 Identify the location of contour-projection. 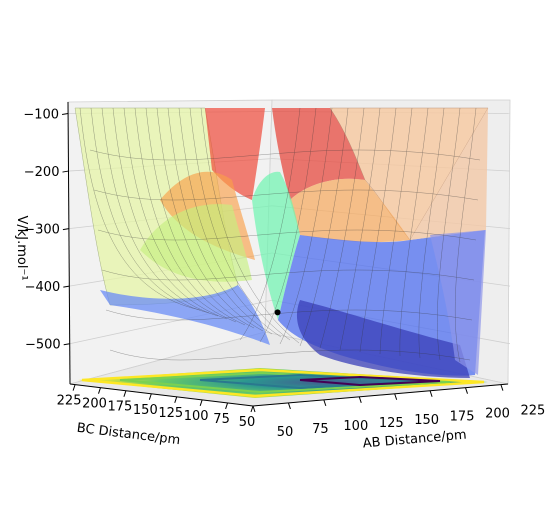
(283, 383).